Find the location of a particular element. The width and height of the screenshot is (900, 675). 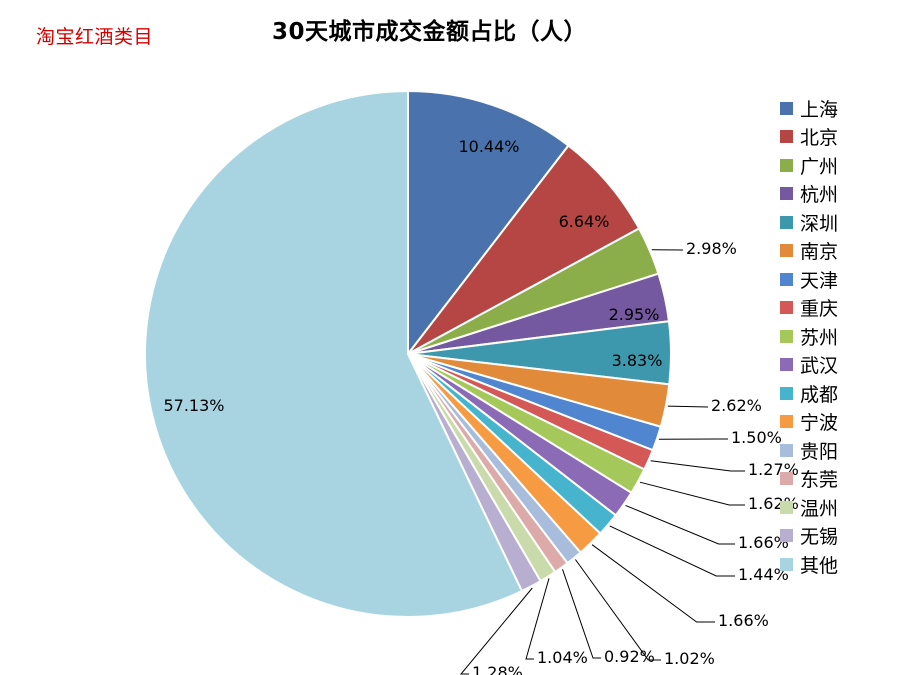

legend-item: 温州 is located at coordinates (809, 507).